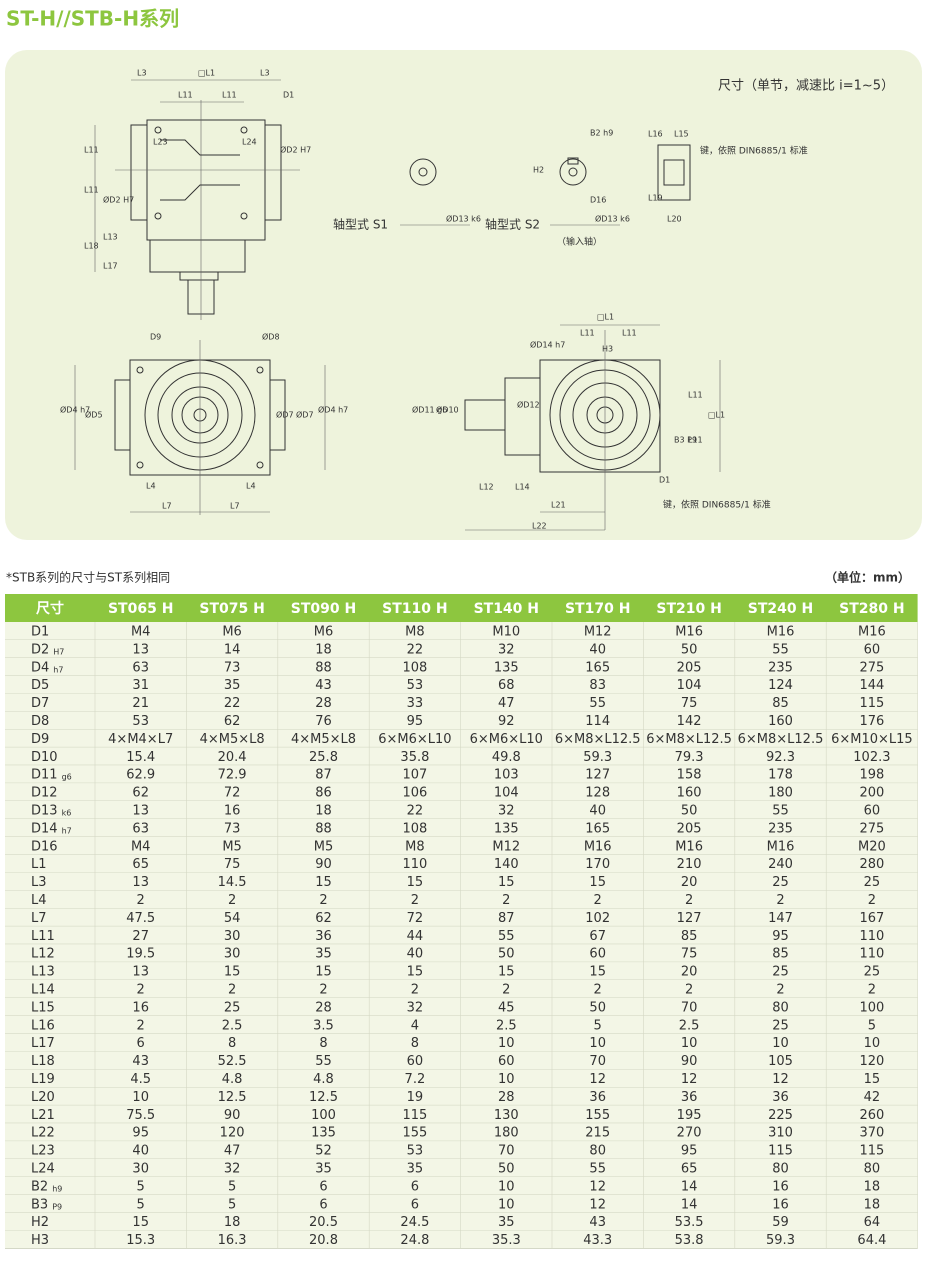 The height and width of the screenshot is (1274, 928). Describe the element at coordinates (597, 1097) in the screenshot. I see `cell: 36` at that location.